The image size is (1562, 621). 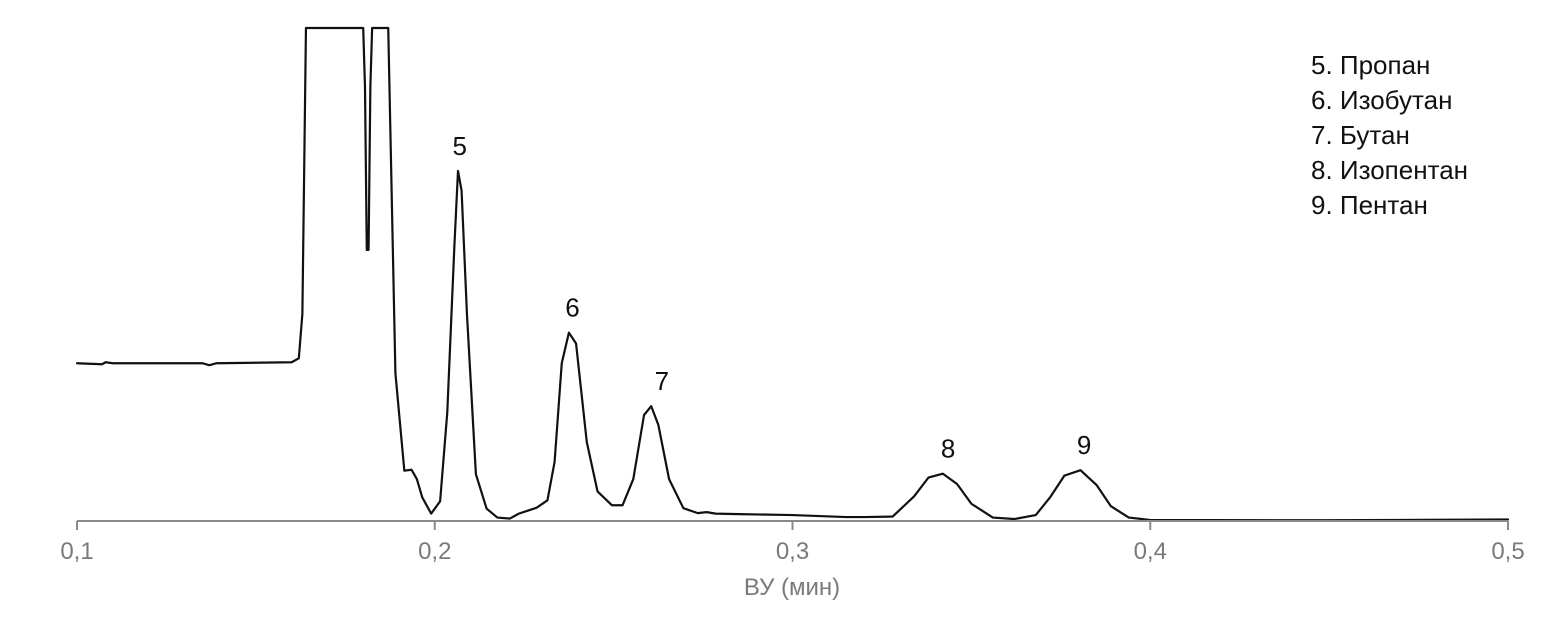 What do you see at coordinates (1370, 65) in the screenshot?
I see `legend-entry: 5. Пропан` at bounding box center [1370, 65].